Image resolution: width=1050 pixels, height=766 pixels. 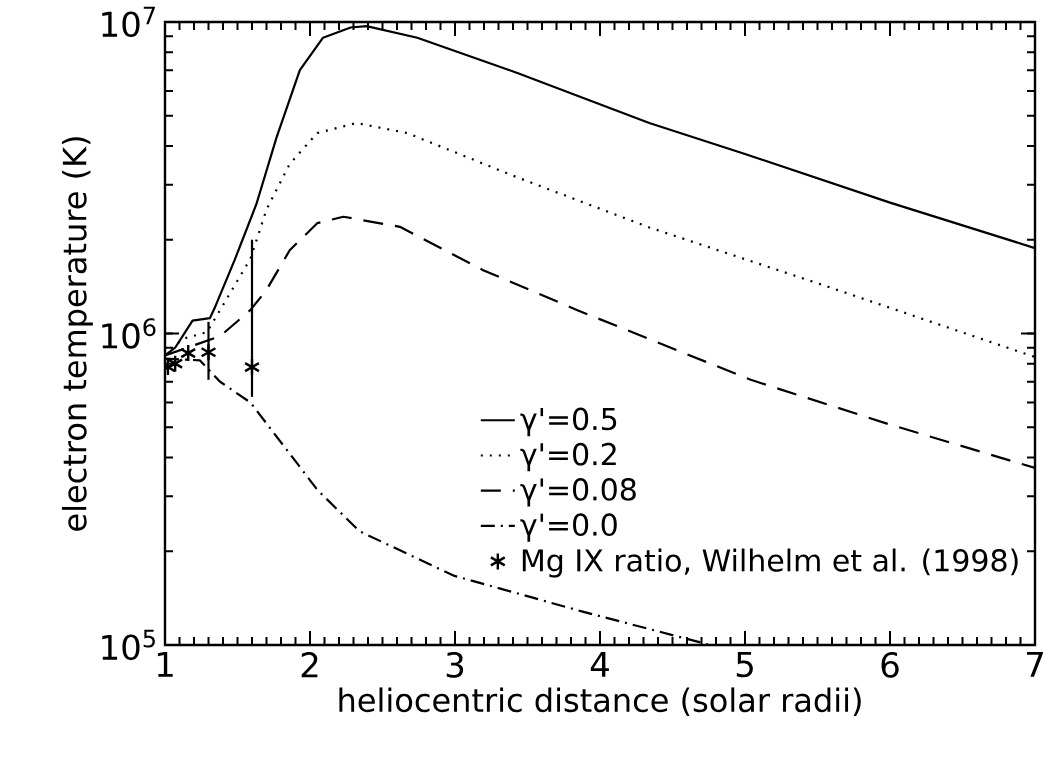 What do you see at coordinates (568, 457) in the screenshot?
I see `legend-label: γ'=0.2` at bounding box center [568, 457].